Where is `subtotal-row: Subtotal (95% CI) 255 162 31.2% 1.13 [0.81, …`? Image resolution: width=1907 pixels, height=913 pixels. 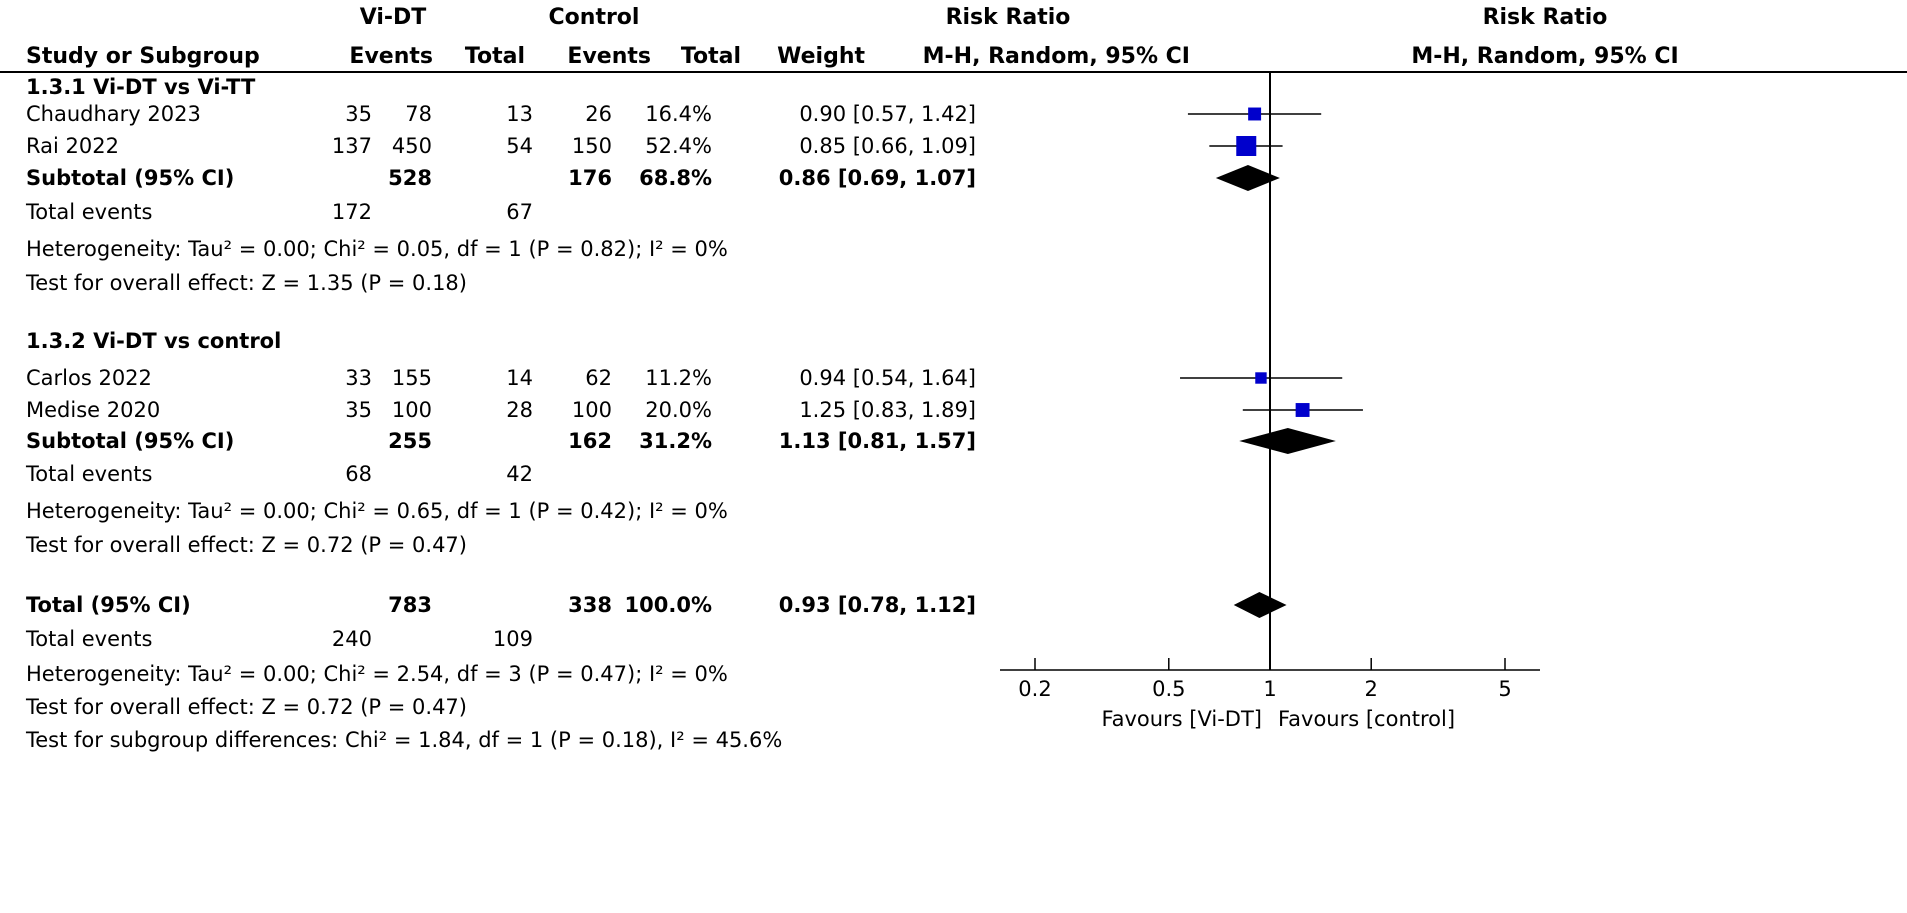
subtotal-row: Subtotal (95% CI) 255 162 31.2% 1.13 [0.81, … is located at coordinates (501, 441).